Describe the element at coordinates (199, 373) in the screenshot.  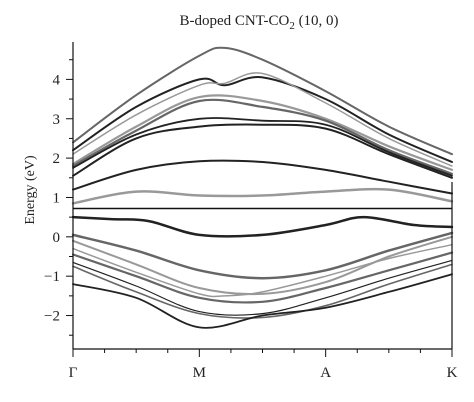
I see `x-tick-label: M` at that location.